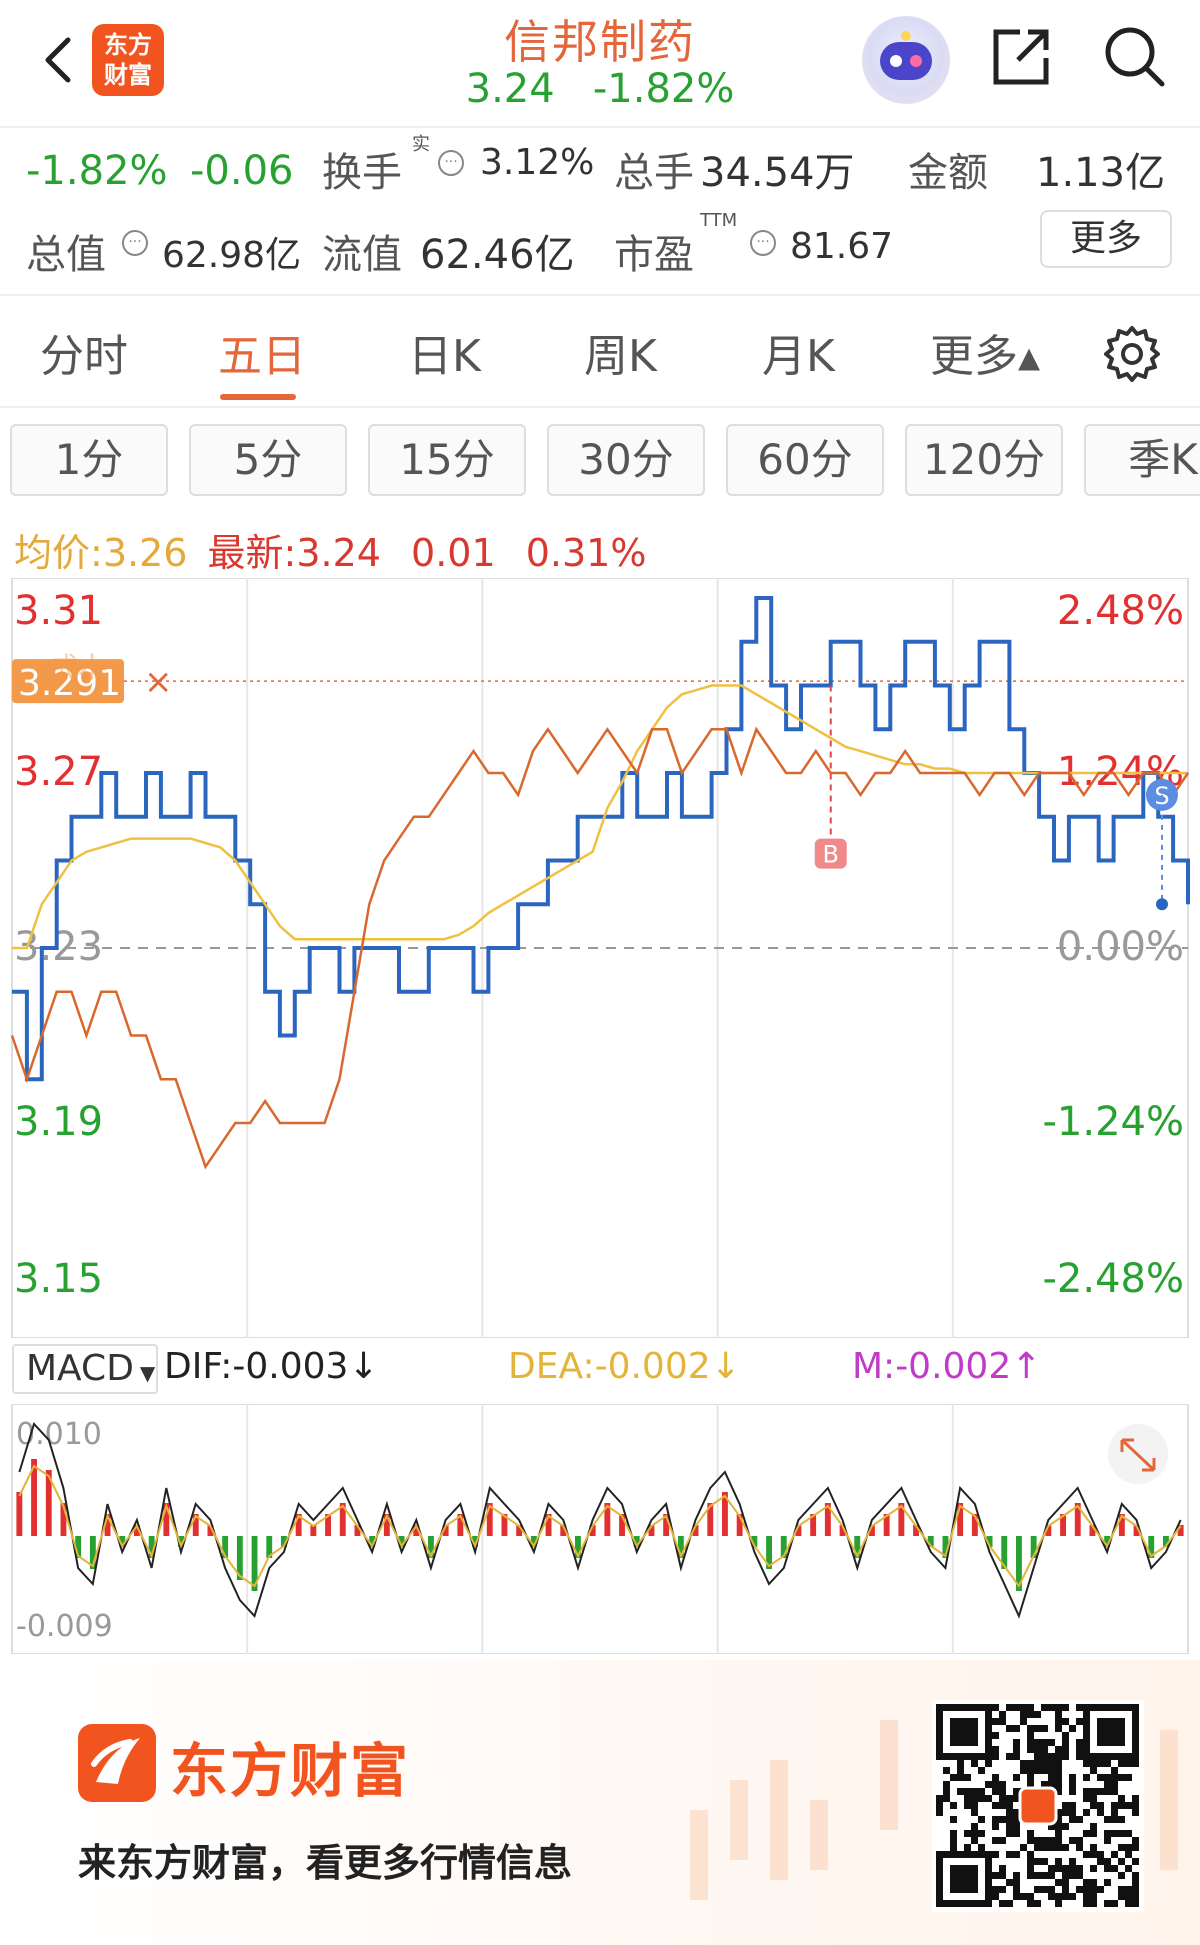 Image resolution: width=1200 pixels, height=1945 pixels. What do you see at coordinates (252, 553) in the screenshot?
I see `latest-label: 最新:` at bounding box center [252, 553].